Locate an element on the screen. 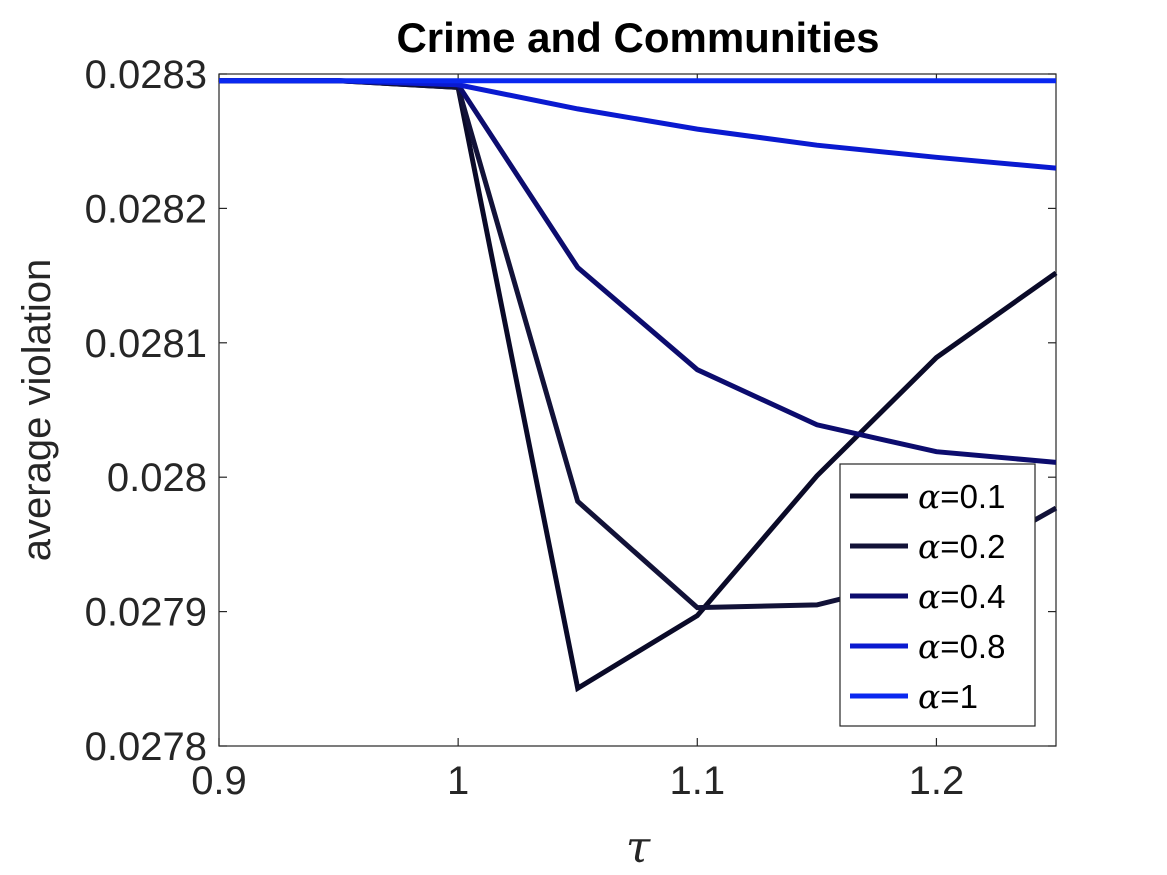 The width and height of the screenshot is (1167, 875). legend-entry: α=0.4 is located at coordinates (961, 596).